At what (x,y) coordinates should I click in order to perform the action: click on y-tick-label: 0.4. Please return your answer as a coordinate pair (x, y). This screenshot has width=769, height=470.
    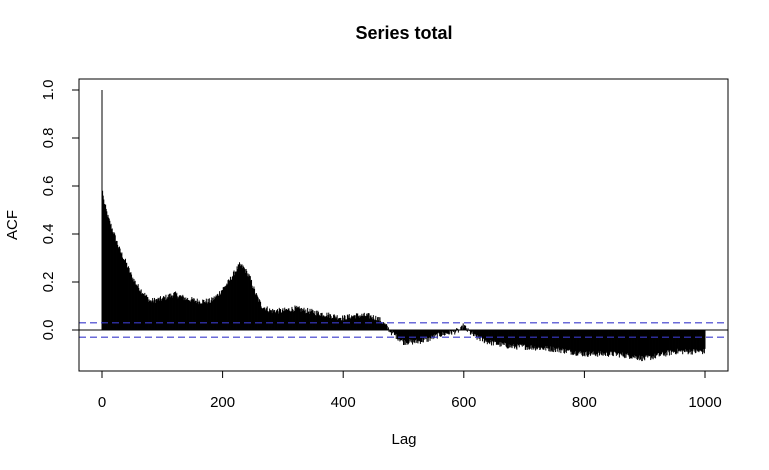
    Looking at the image, I should click on (48, 234).